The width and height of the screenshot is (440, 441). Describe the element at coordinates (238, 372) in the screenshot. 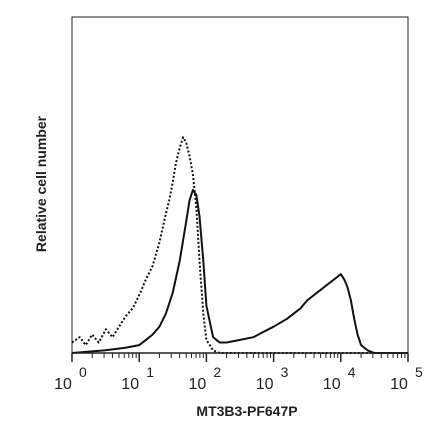

I see `x-axis: 10 0 10 1 10 2 10 3 10 4 10 5` at that location.